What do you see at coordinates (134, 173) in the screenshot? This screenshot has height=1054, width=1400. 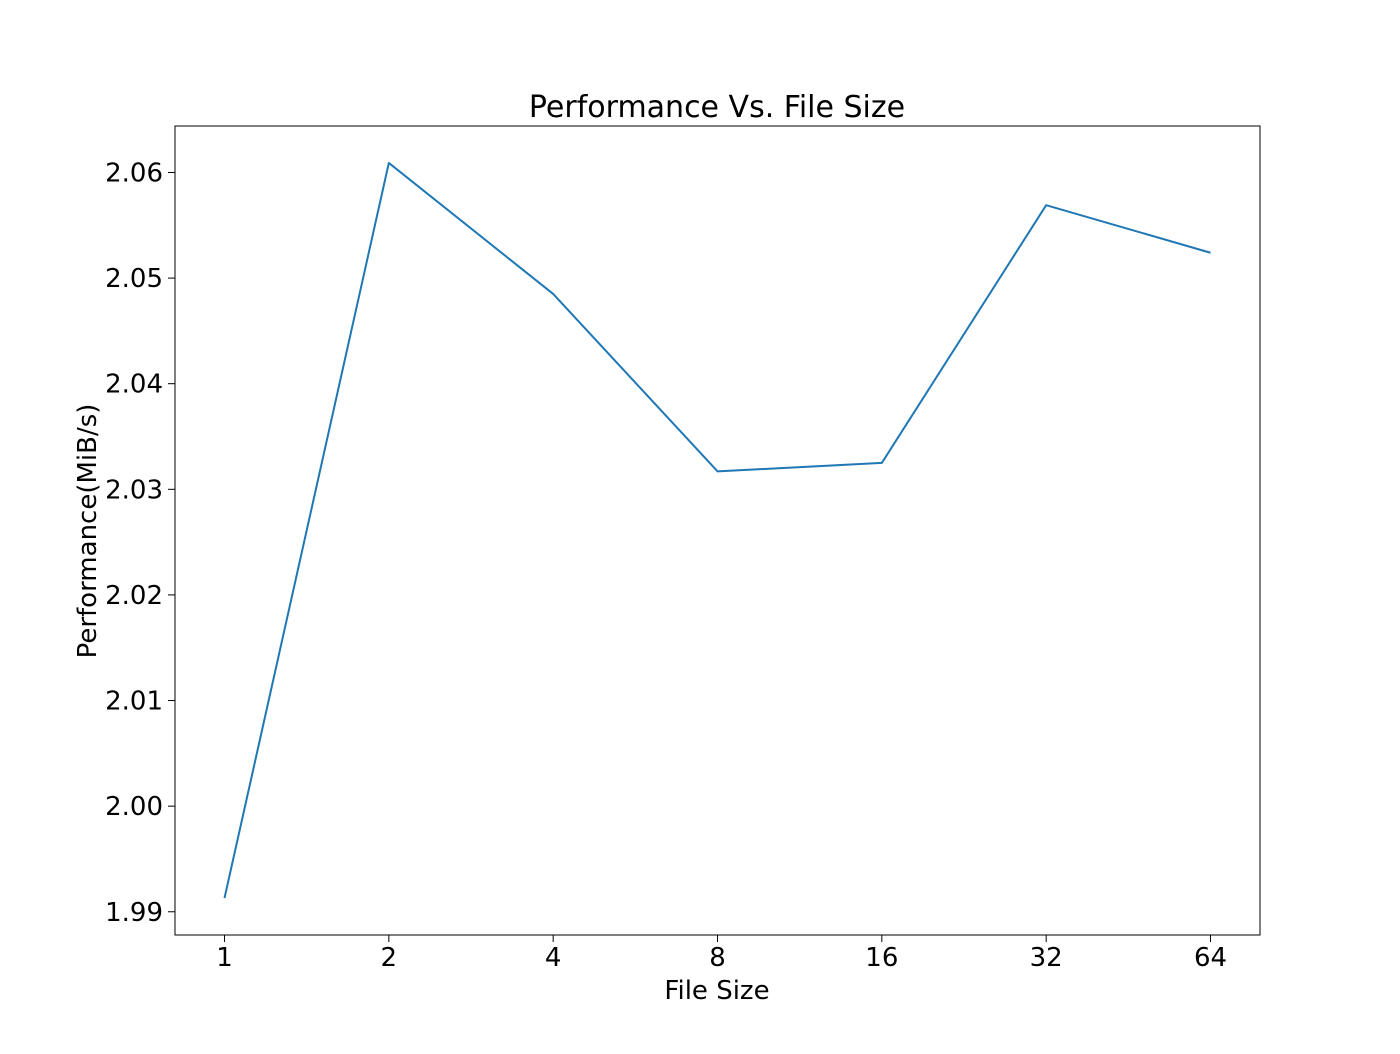 I see `y-tick-label: 2.06` at bounding box center [134, 173].